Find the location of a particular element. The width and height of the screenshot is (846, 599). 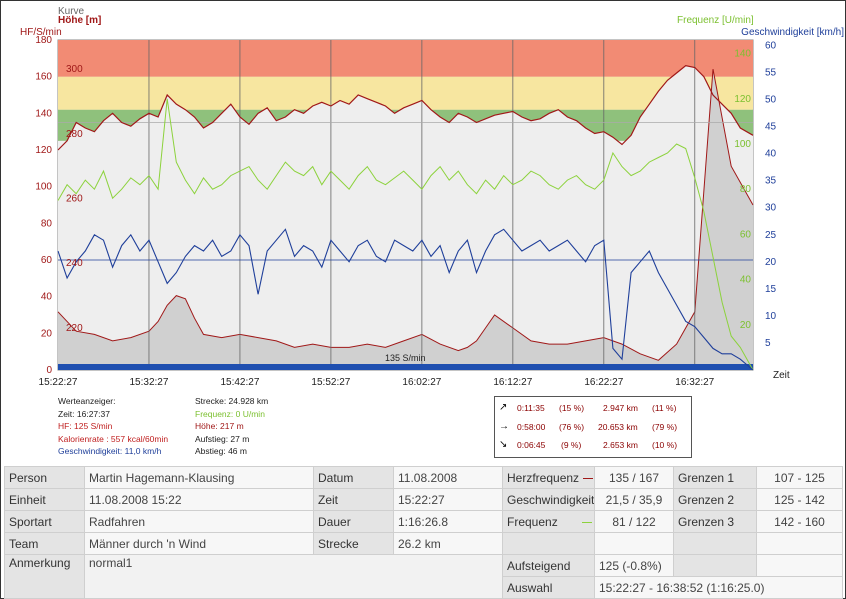

geschwindigkeit-text: Geschwindigkeit is located at coordinates (551, 499).